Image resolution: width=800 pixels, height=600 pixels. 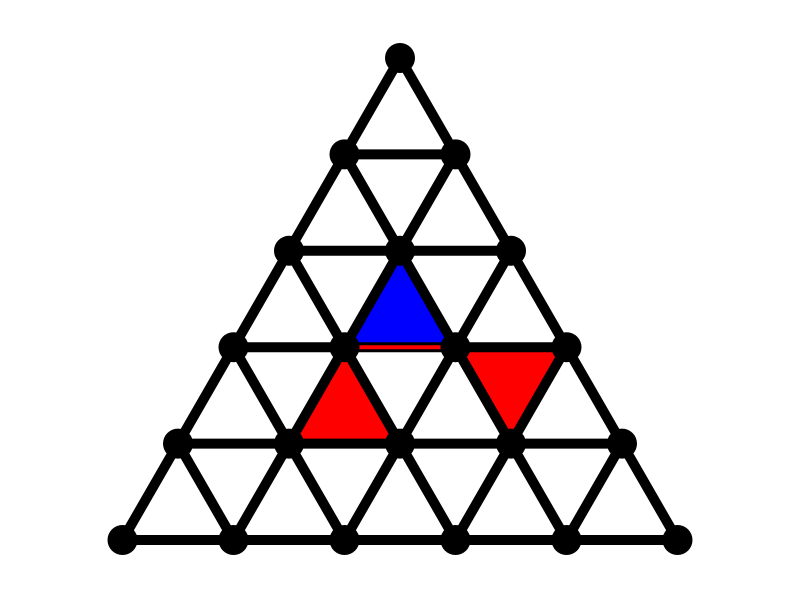 I want to click on cells-layer, so click(x=428, y=347).